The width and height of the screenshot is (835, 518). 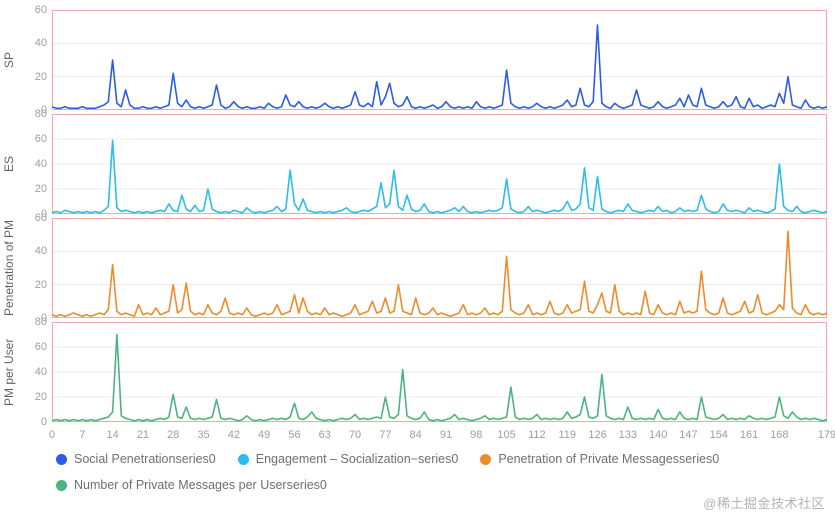 What do you see at coordinates (233, 435) in the screenshot?
I see `x-tick-label: 42` at bounding box center [233, 435].